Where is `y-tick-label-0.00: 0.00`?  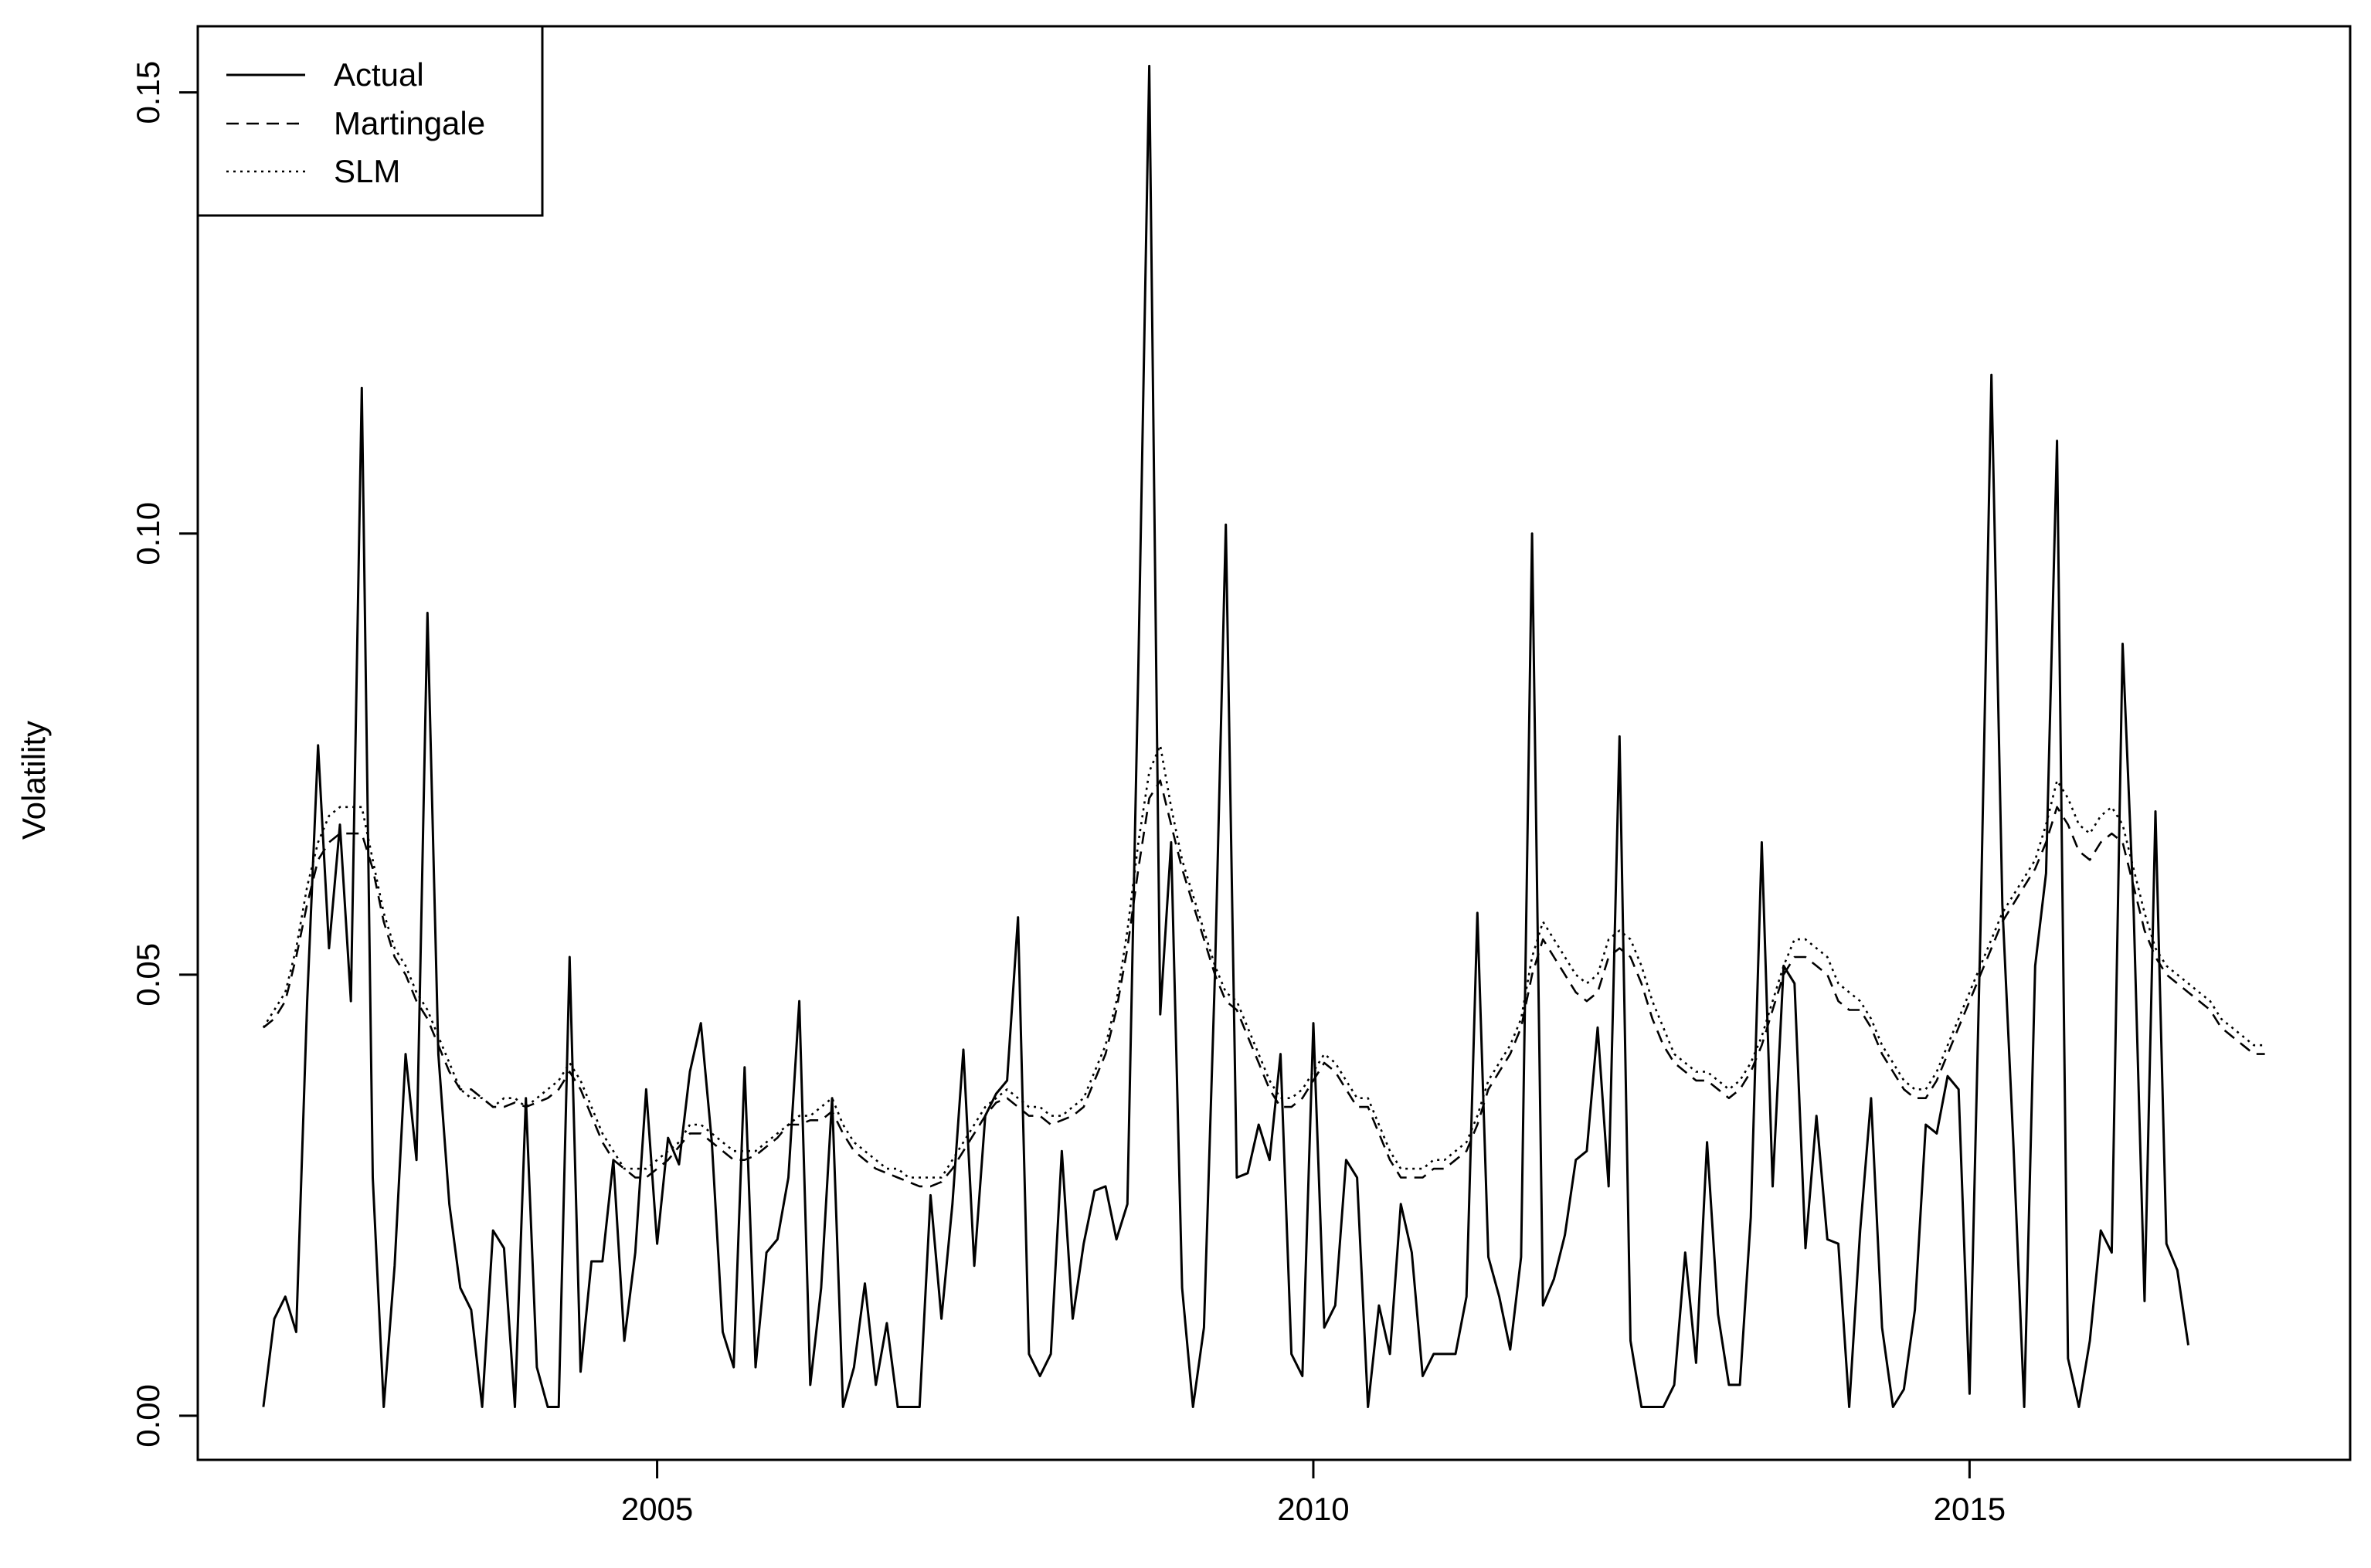
y-tick-label-0.00: 0.00 is located at coordinates (148, 1416).